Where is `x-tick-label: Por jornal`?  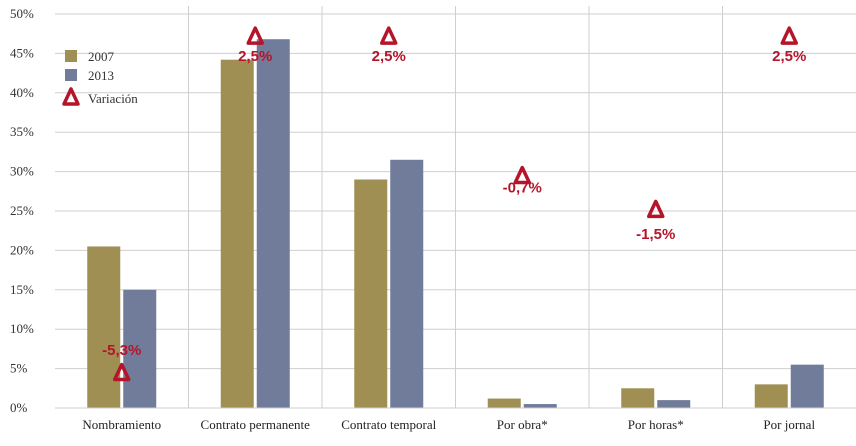
x-tick-label: Por jornal is located at coordinates (789, 424).